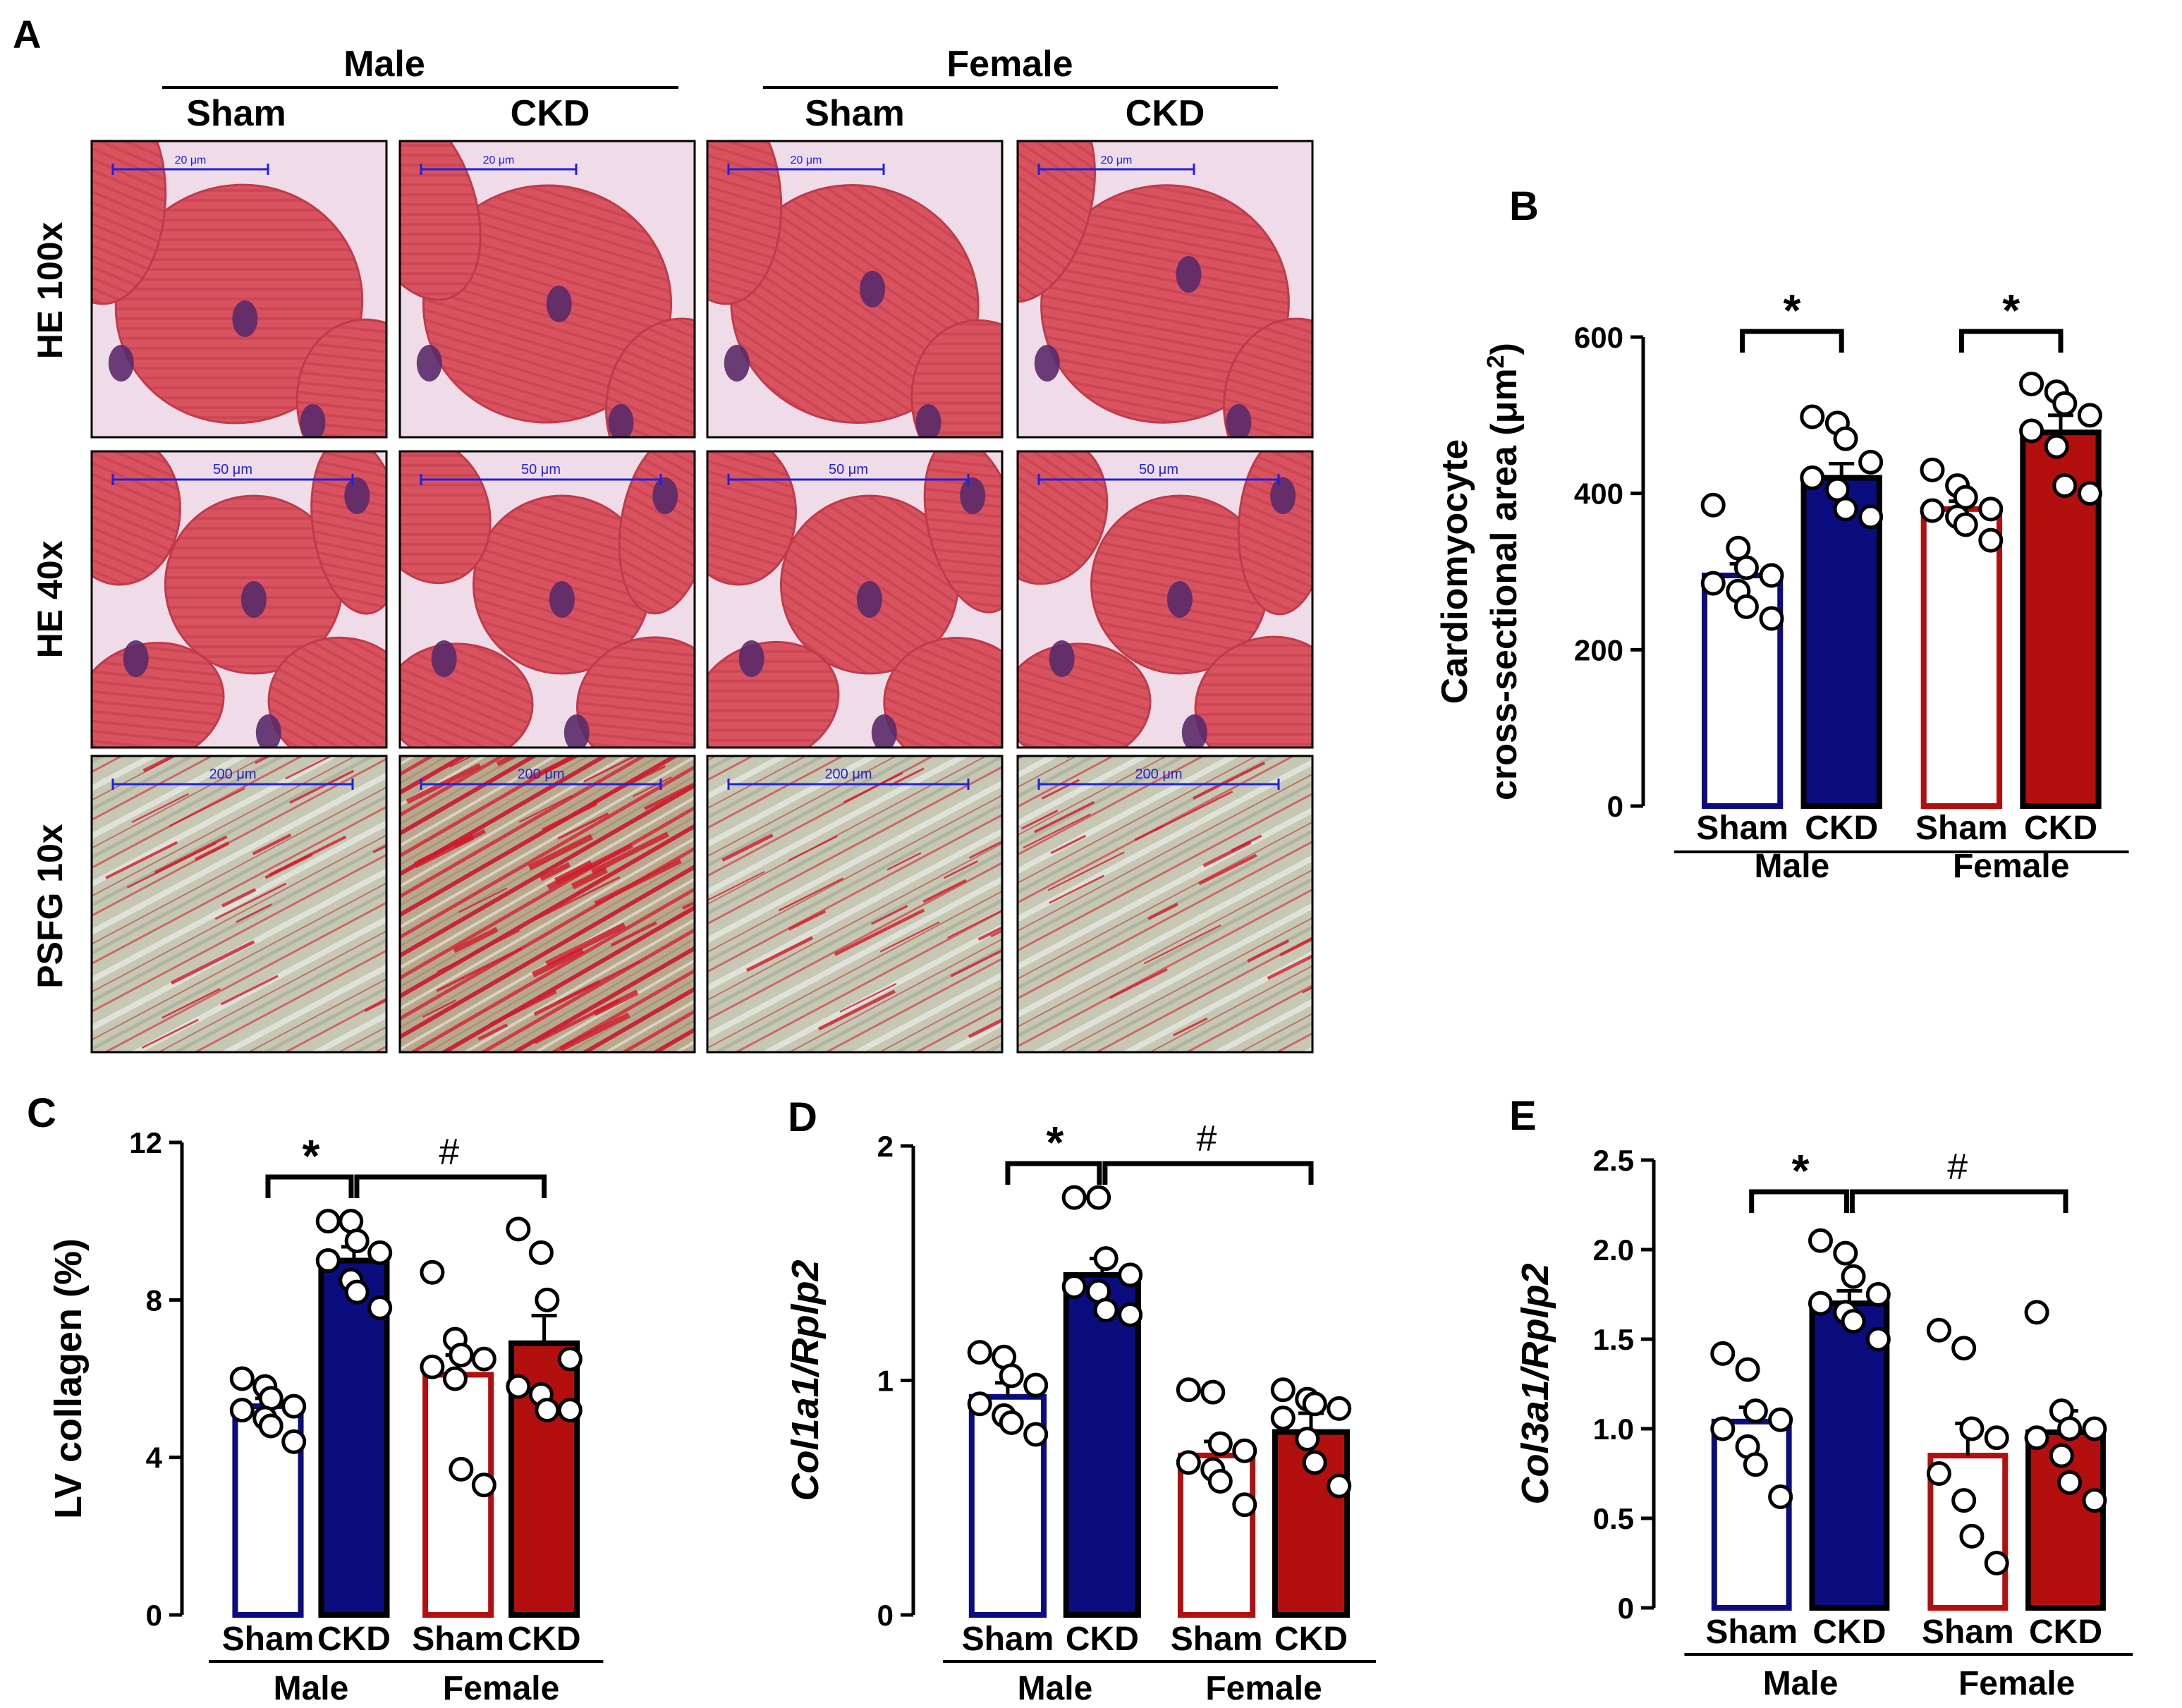 The height and width of the screenshot is (1708, 2182). Describe the element at coordinates (1614, 1429) in the screenshot. I see `y-tick-label: 1.0` at that location.